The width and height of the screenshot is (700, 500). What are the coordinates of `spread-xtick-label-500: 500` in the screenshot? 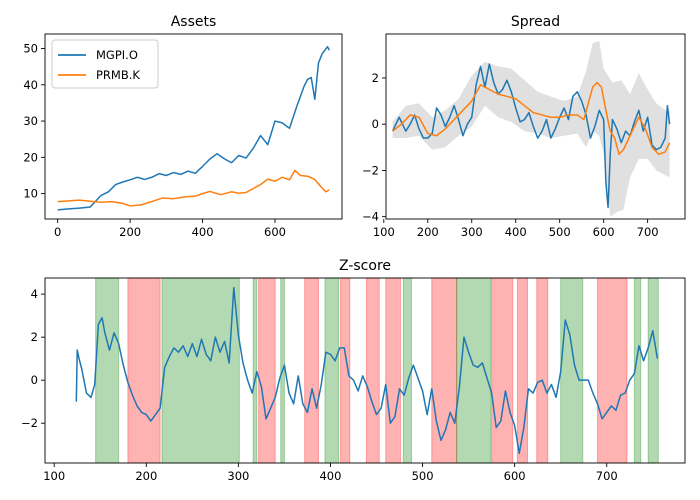 It's located at (560, 232).